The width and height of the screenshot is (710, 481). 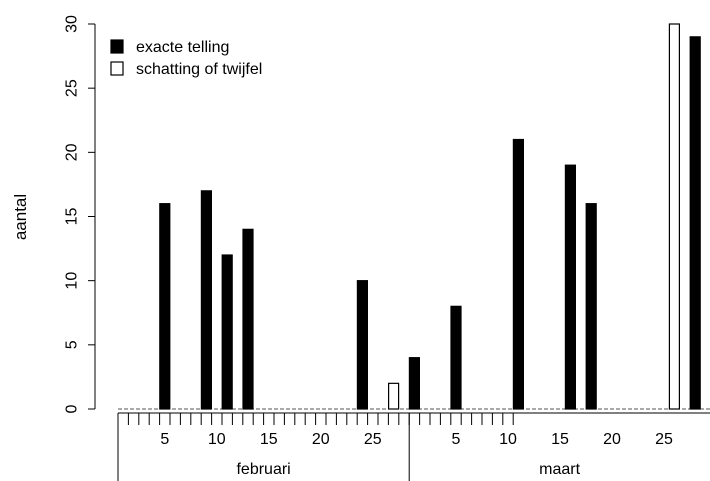 I want to click on y-tick-label: 20, so click(x=72, y=152).